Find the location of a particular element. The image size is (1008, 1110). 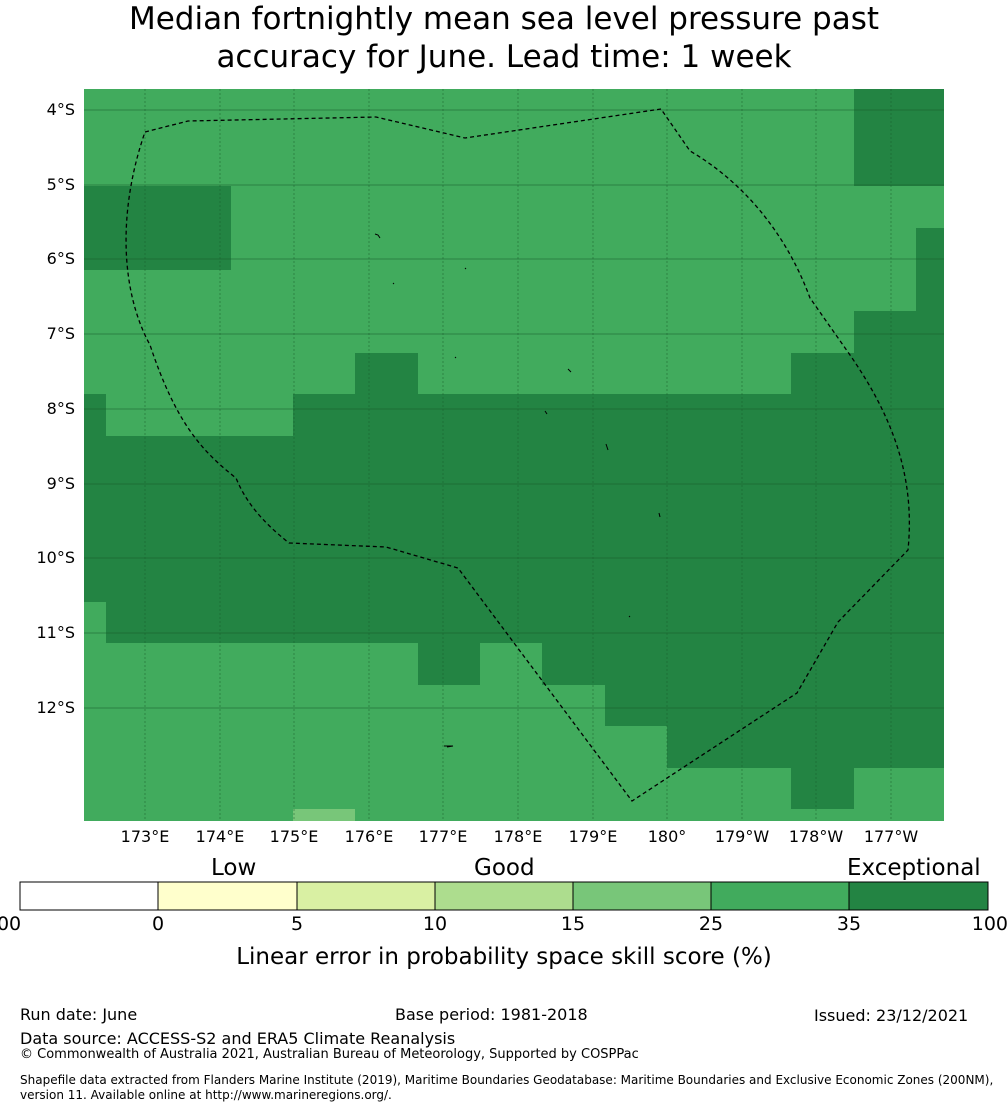

colorbar-tick-label: 100 is located at coordinates (989, 924).